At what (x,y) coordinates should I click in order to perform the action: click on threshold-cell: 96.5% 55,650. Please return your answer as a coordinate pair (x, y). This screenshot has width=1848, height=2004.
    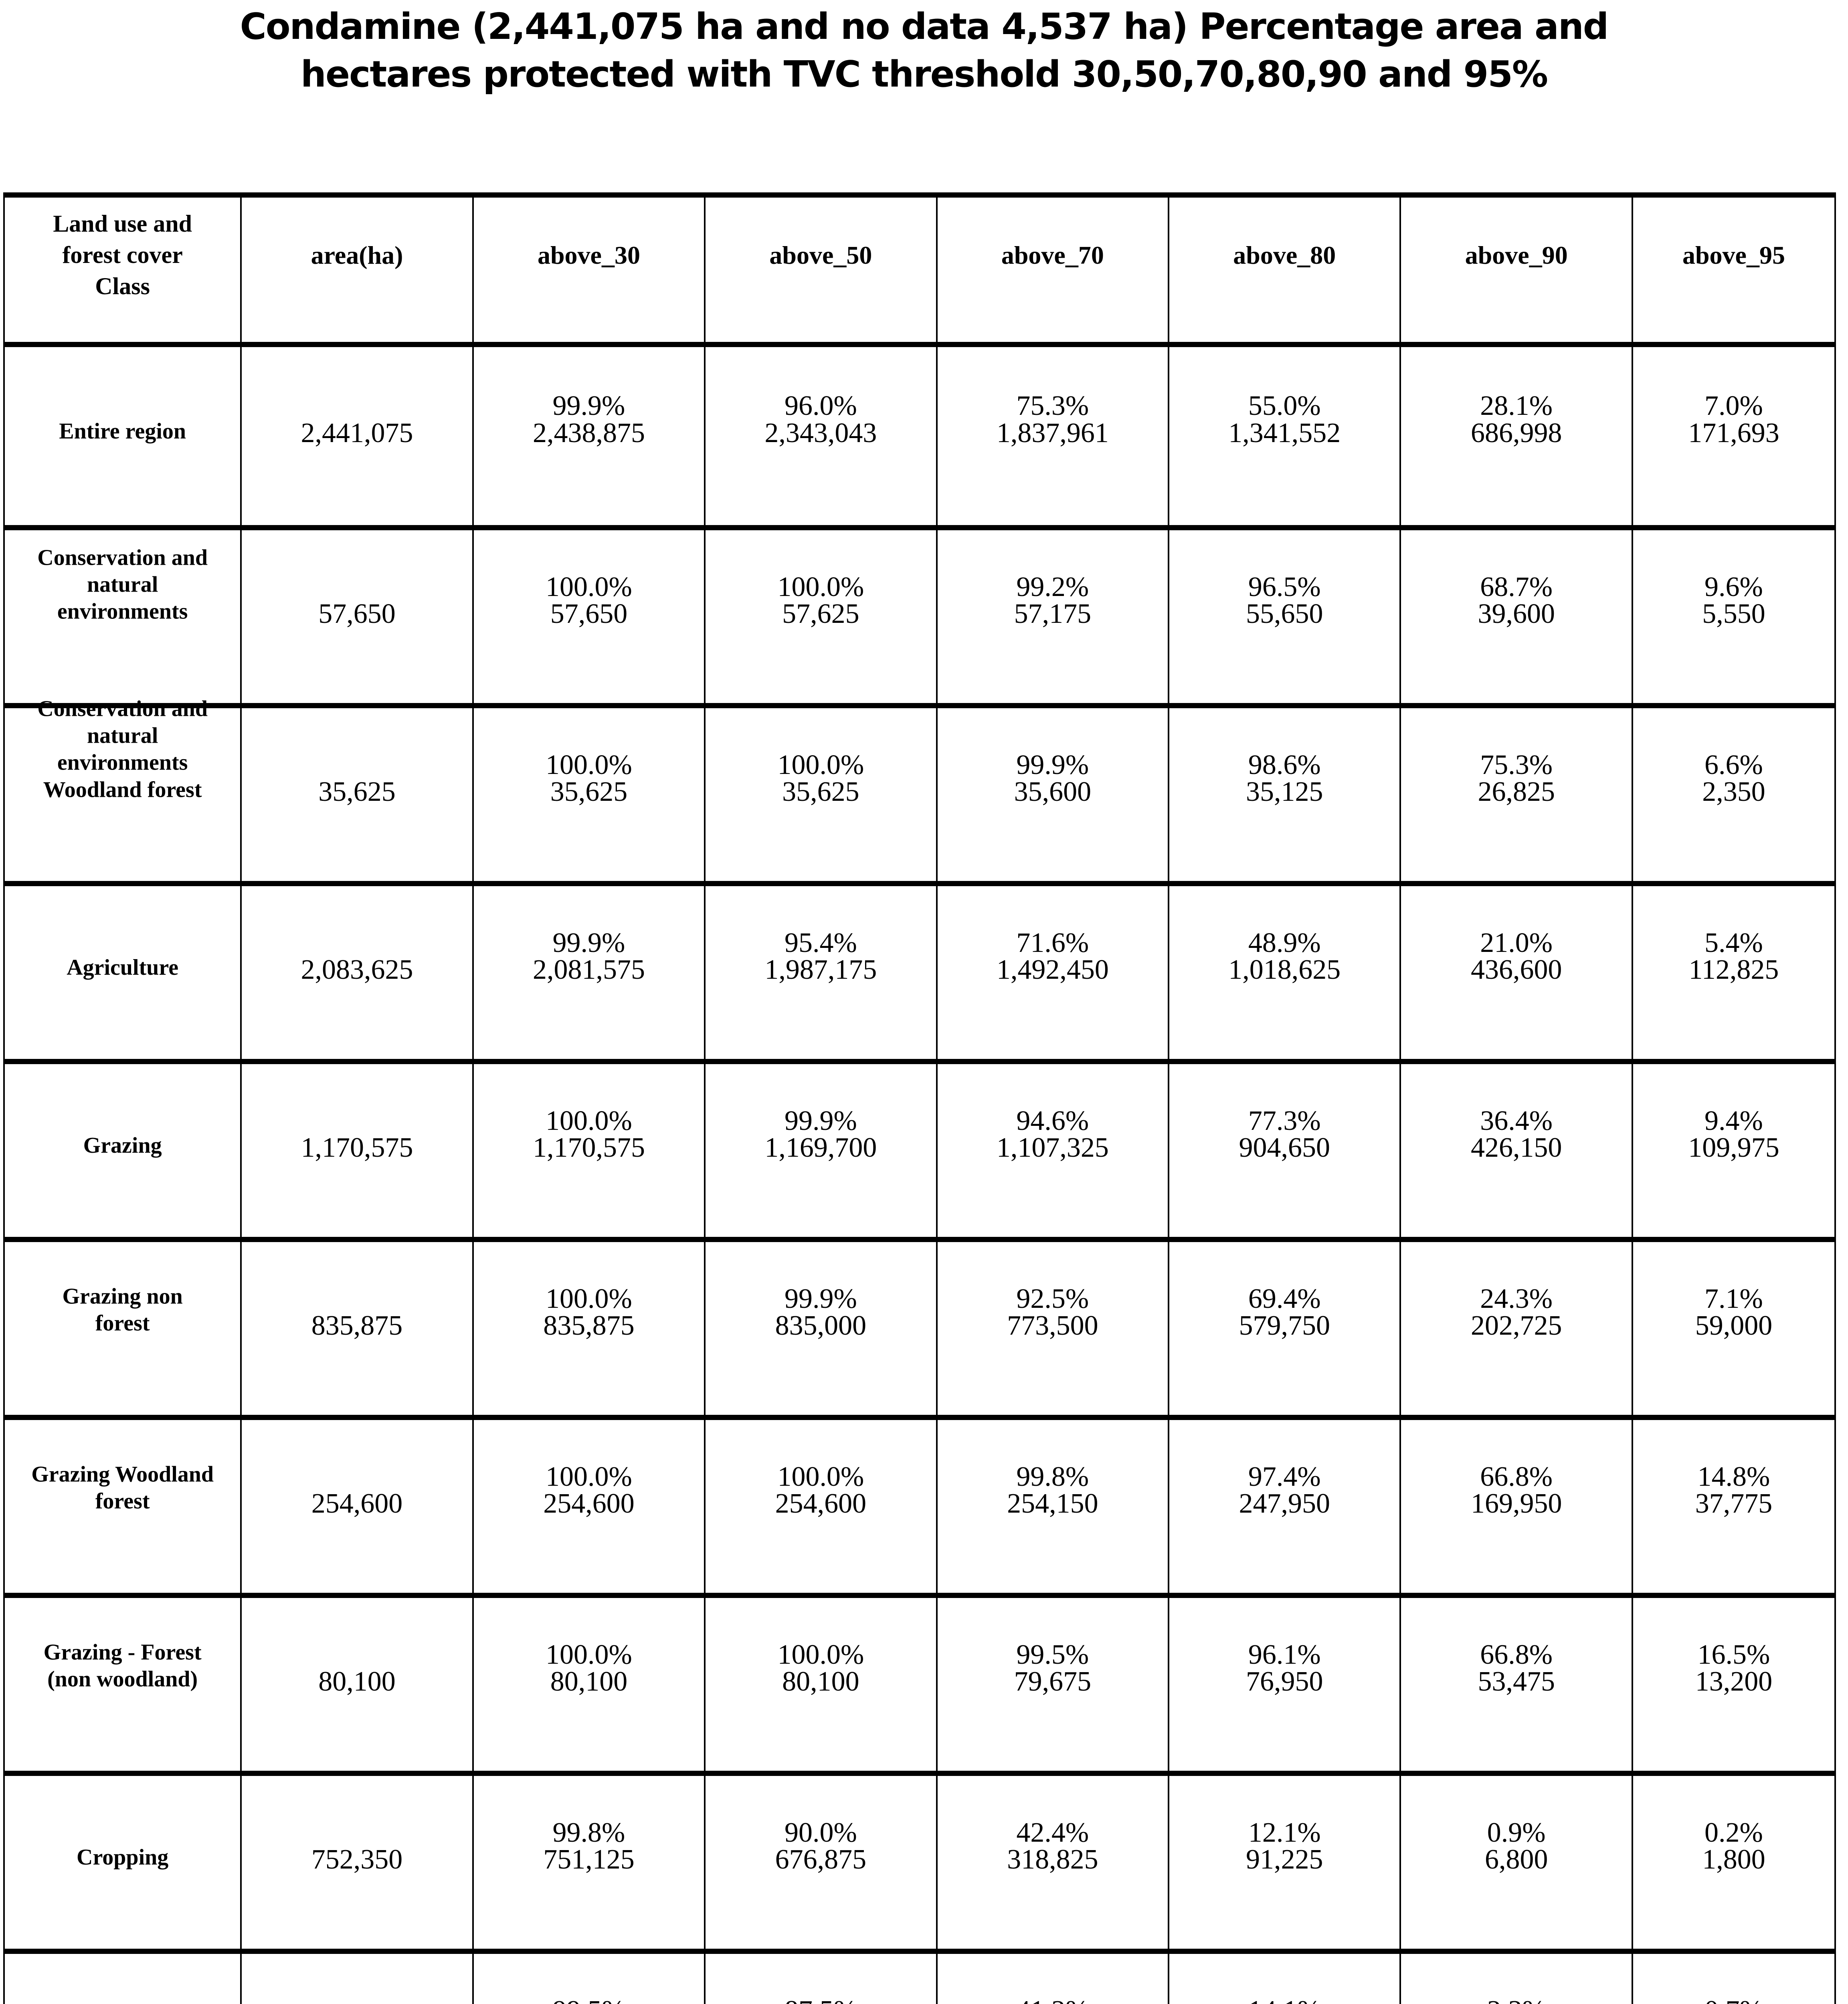
    Looking at the image, I should click on (1284, 615).